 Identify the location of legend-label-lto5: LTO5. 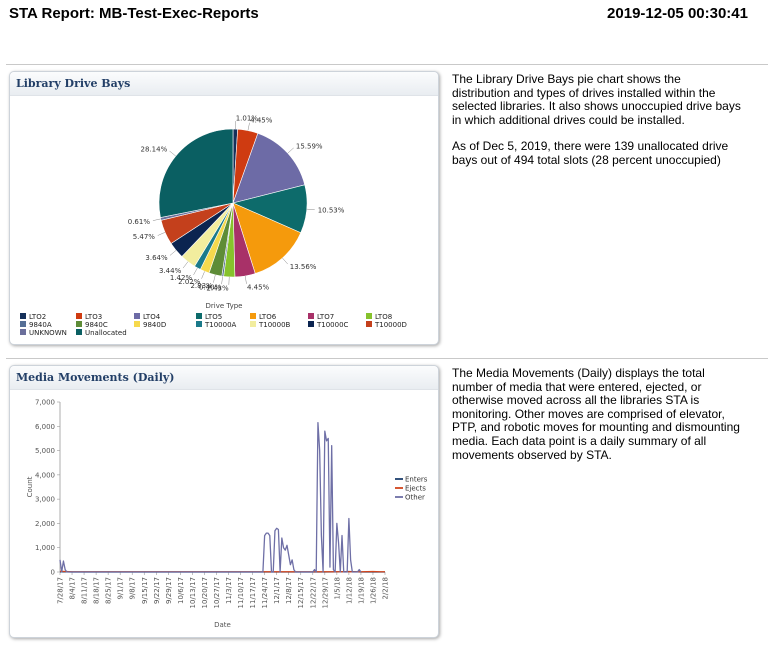
(213, 317).